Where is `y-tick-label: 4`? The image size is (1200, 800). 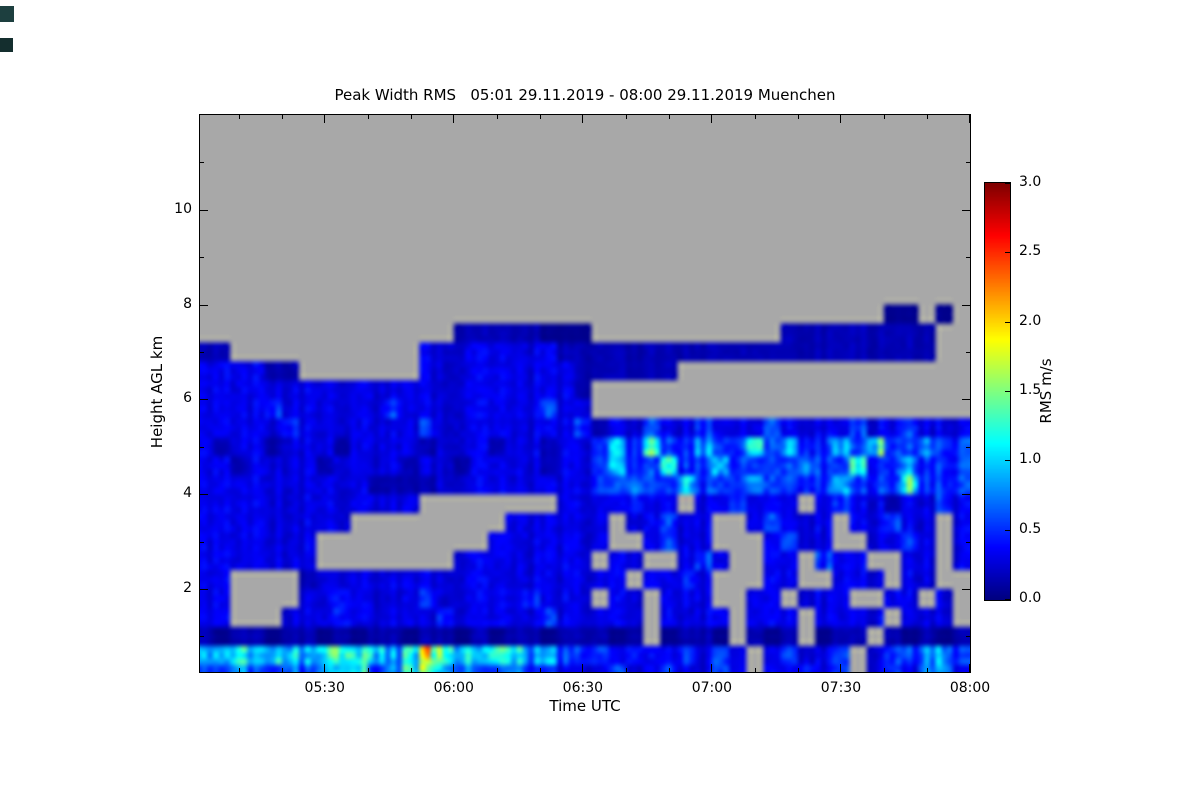 y-tick-label: 4 is located at coordinates (187, 493).